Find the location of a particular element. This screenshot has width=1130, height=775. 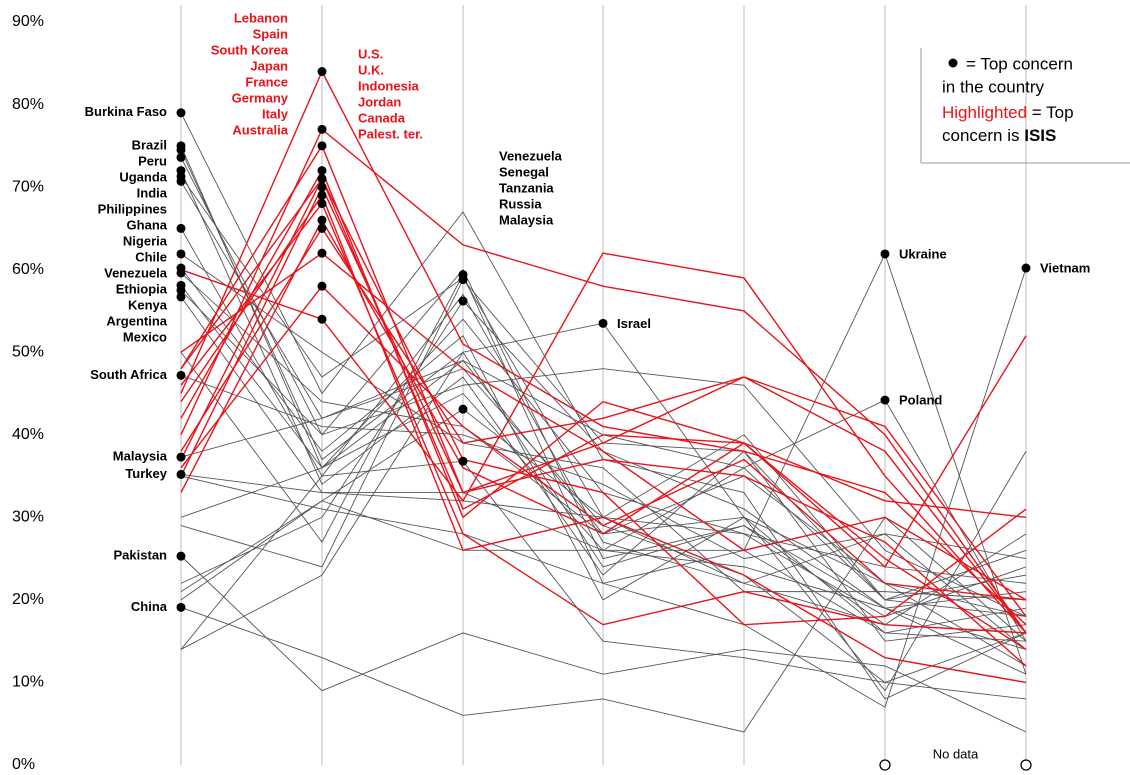

country-label: Lebanon is located at coordinates (261, 17).